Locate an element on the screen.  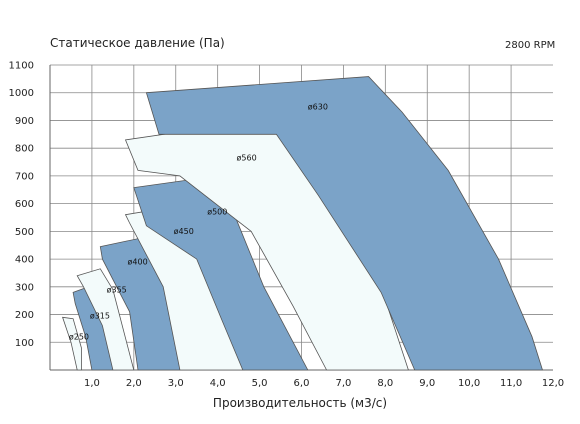
x-tick-label: 5,0 is located at coordinates (260, 383).